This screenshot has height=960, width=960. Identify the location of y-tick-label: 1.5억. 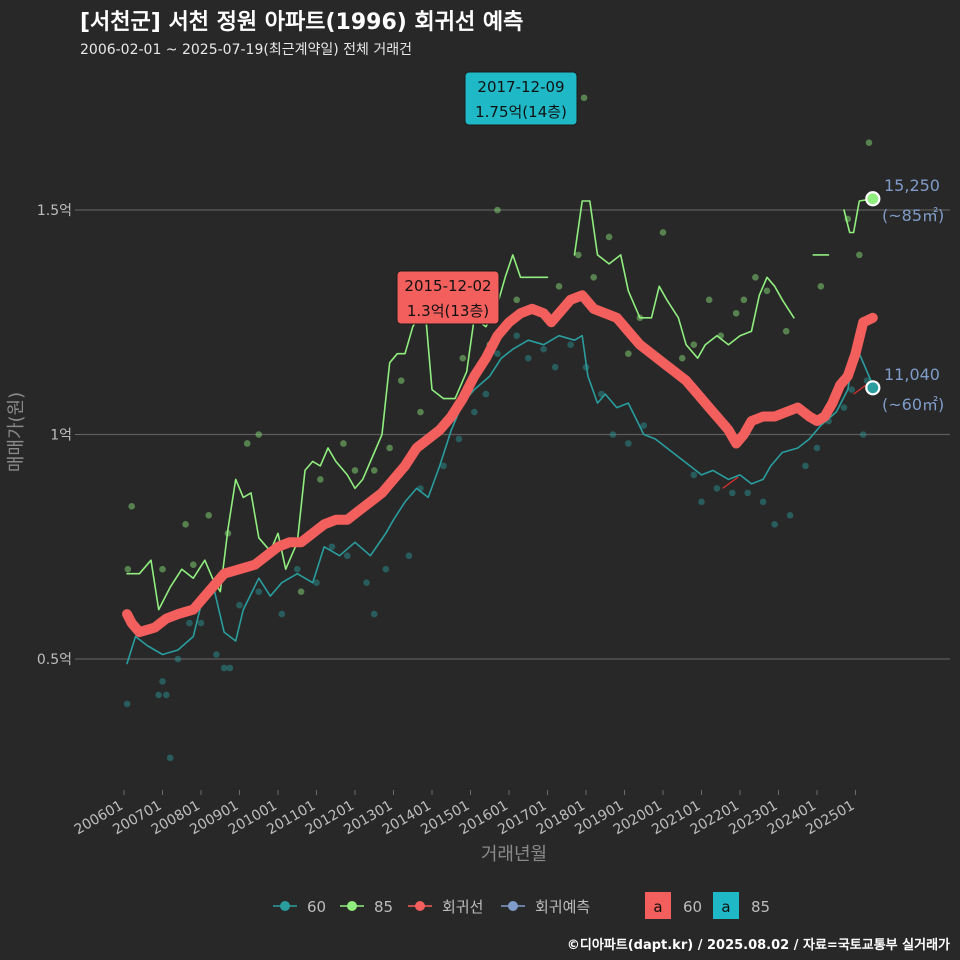
(54, 211).